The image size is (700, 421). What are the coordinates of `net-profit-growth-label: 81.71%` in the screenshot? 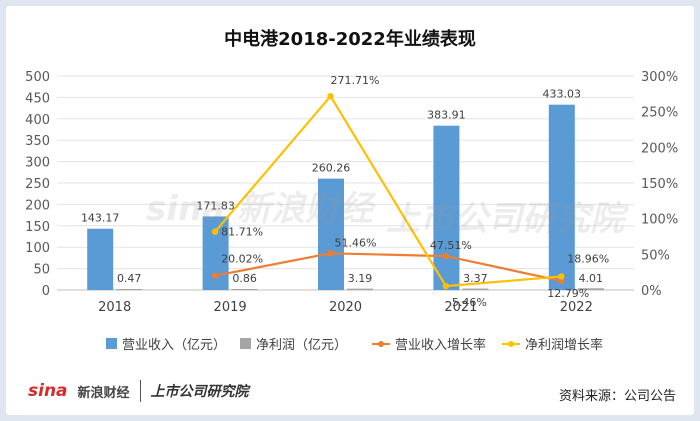 It's located at (242, 232).